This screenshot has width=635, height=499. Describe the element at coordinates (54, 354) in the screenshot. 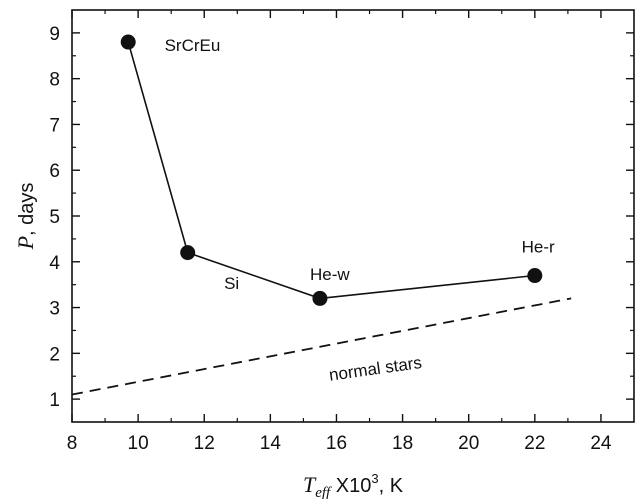

I see `y-tick-label: 2` at that location.